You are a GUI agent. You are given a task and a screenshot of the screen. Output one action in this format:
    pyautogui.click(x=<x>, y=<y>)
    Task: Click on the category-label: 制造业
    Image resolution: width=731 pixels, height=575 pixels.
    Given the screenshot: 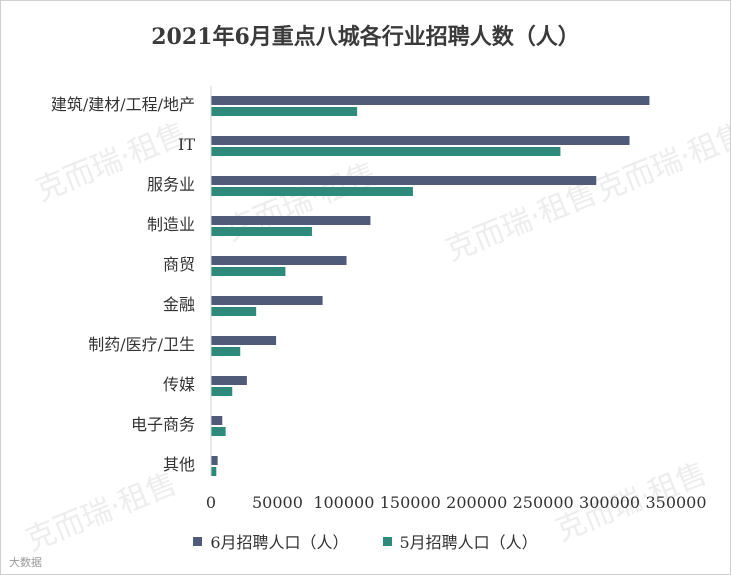 What is the action you would take?
    pyautogui.click(x=171, y=224)
    